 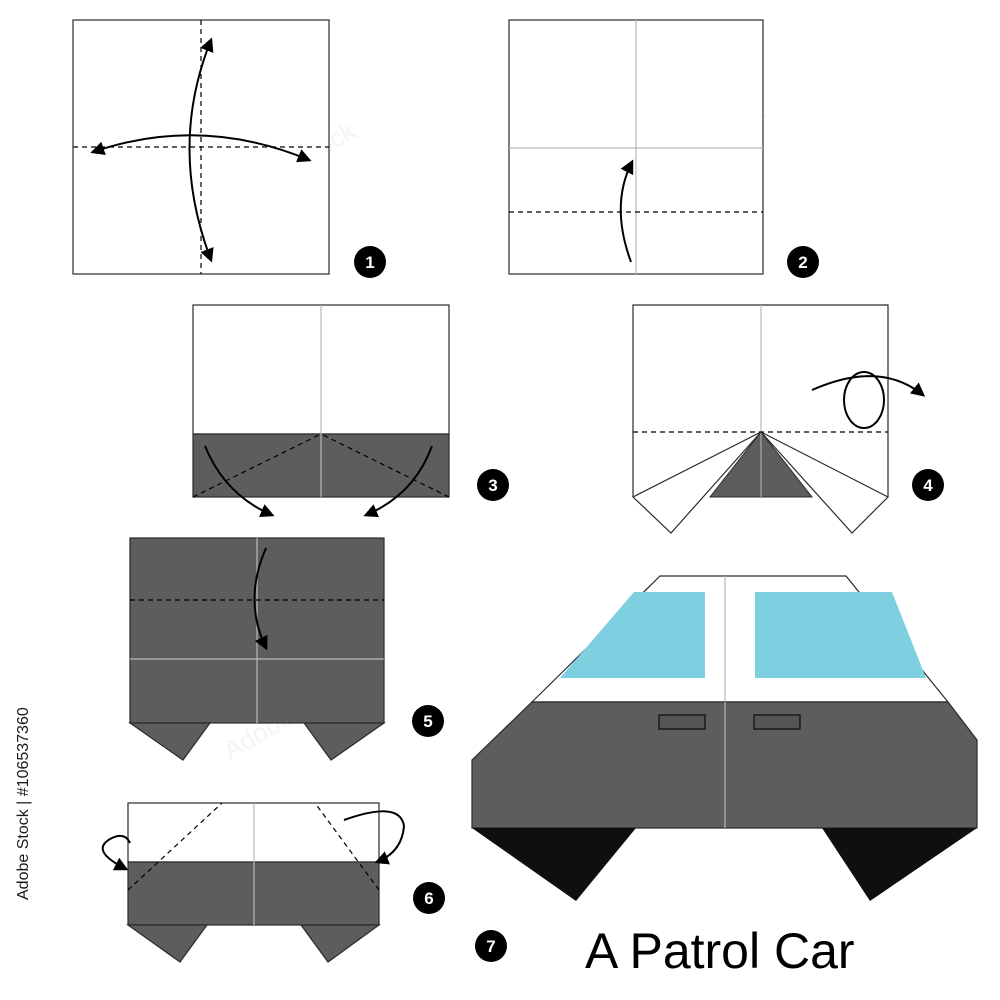 I want to click on step-badge-5: 5, so click(x=428, y=721).